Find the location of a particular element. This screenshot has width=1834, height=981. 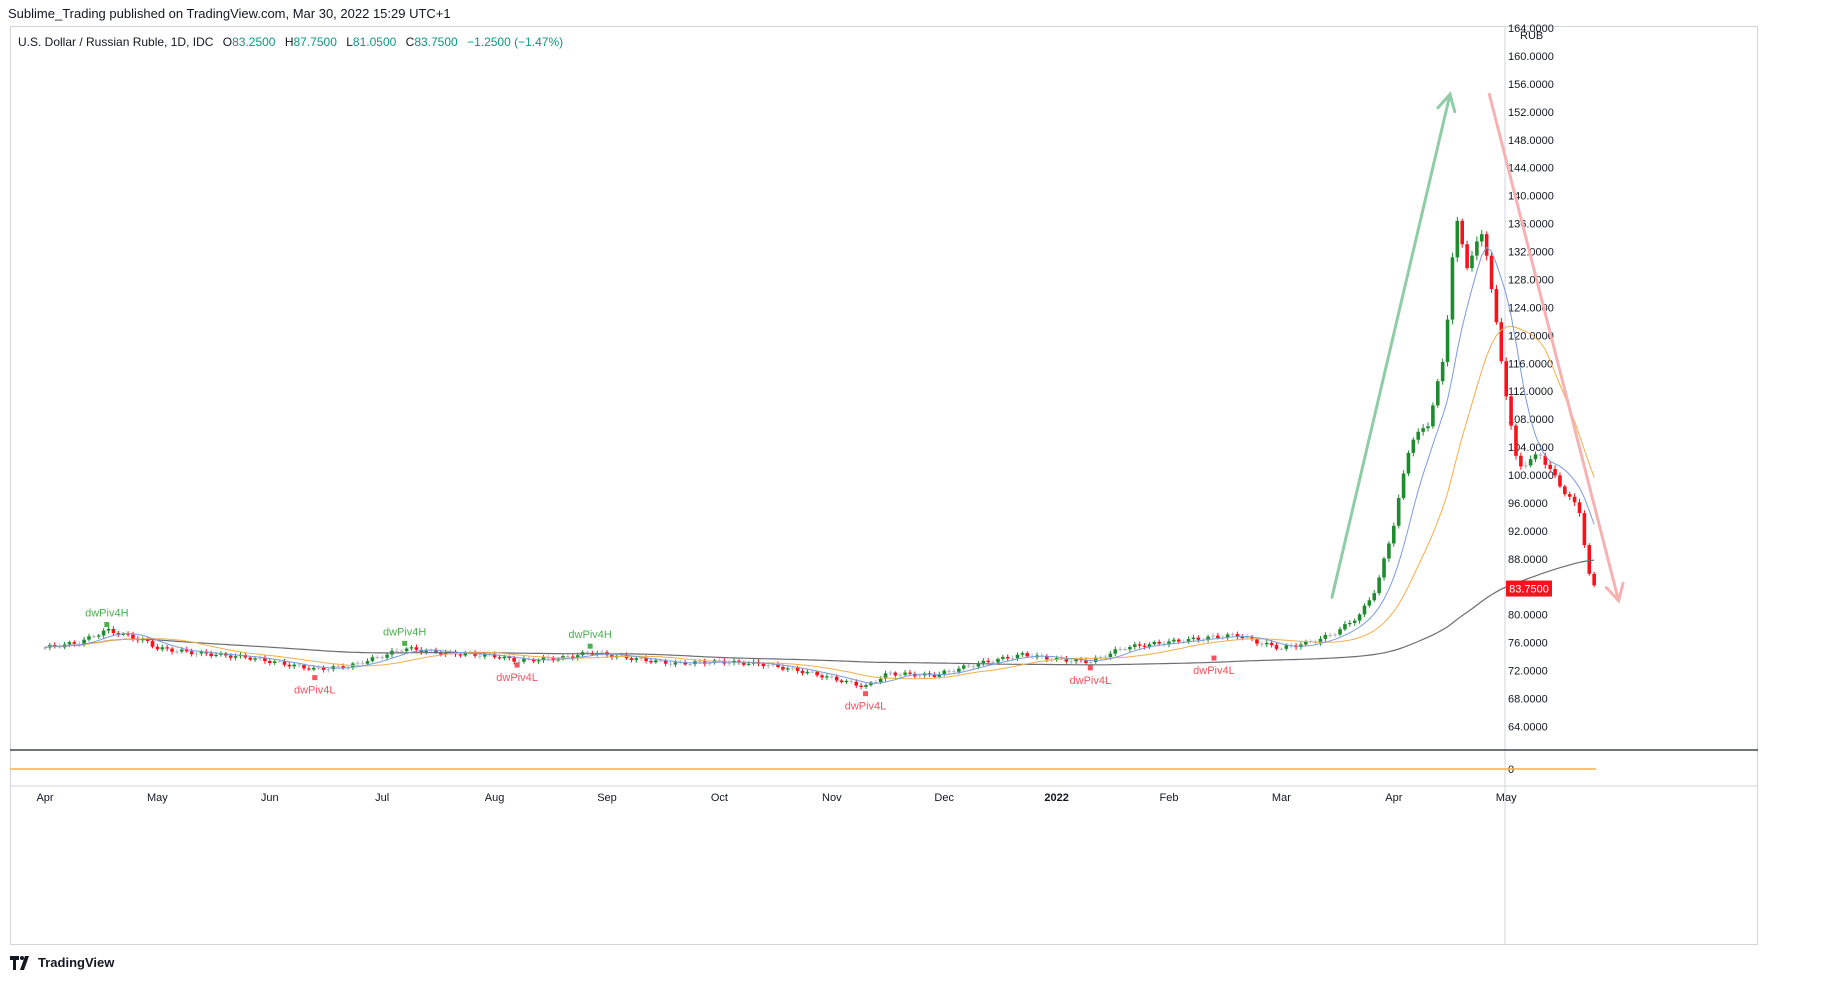

footer-brand: TradingView is located at coordinates (62, 962).